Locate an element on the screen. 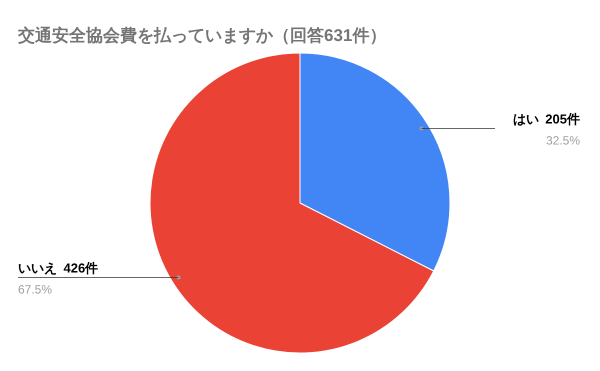  text: 67.5% is located at coordinates (35, 289).